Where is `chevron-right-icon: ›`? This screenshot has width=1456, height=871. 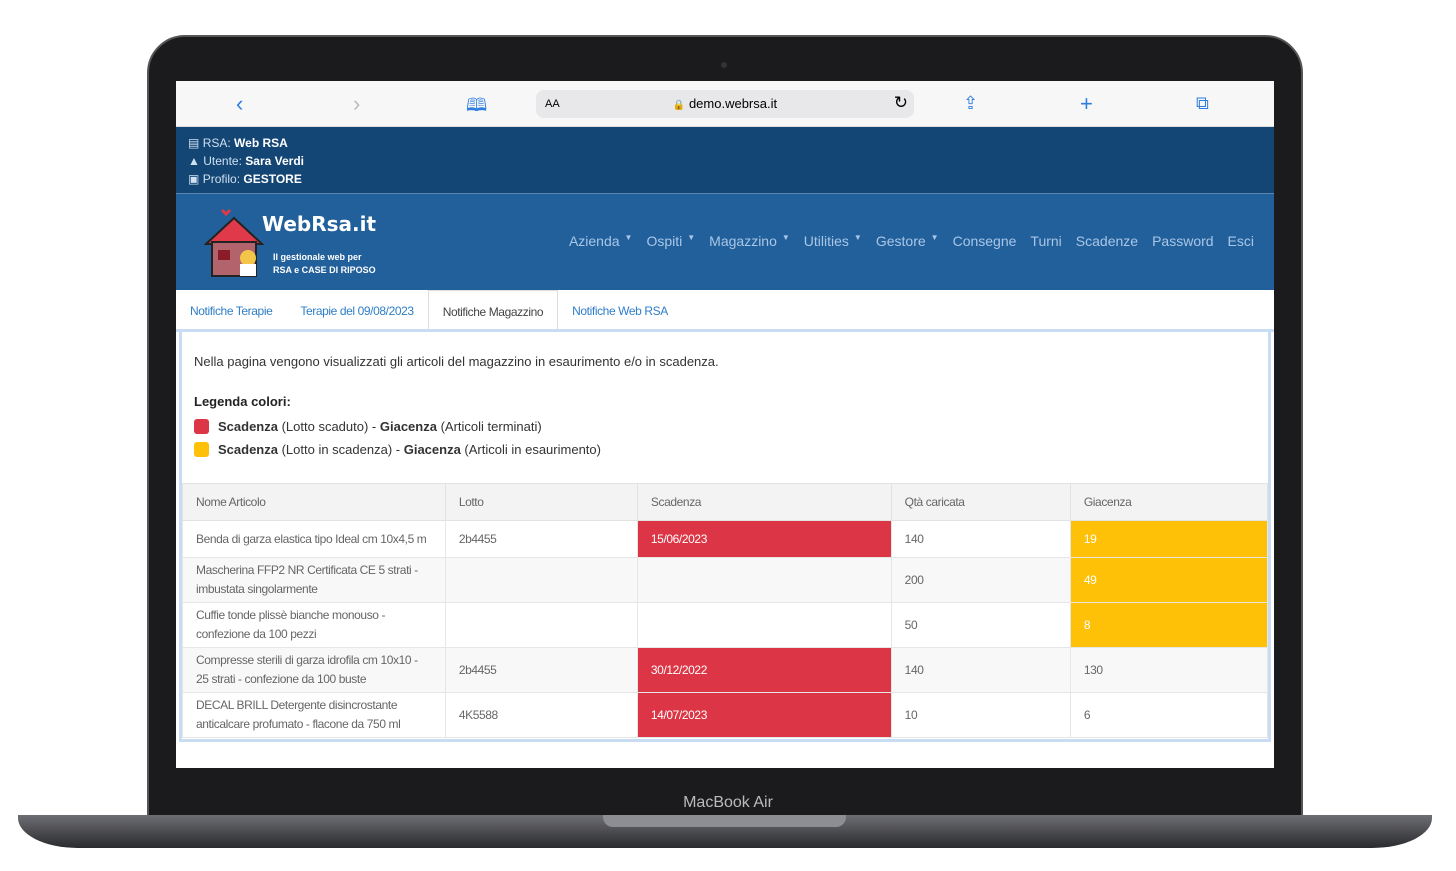
chevron-right-icon: › is located at coordinates (357, 103).